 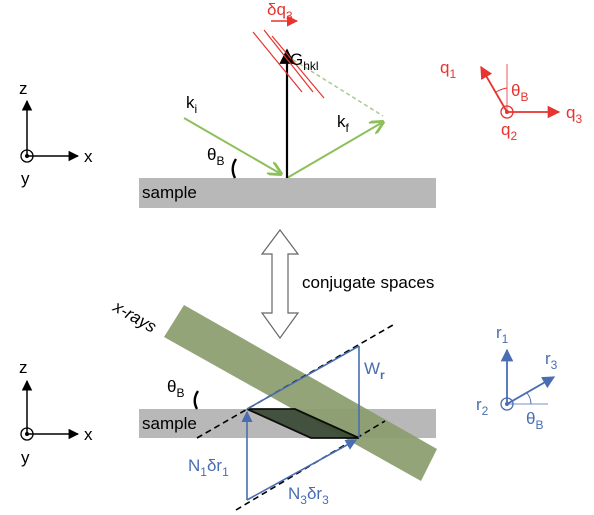 What do you see at coordinates (308, 495) in the screenshot?
I see `n3-dr3-label: N3δr3` at bounding box center [308, 495].